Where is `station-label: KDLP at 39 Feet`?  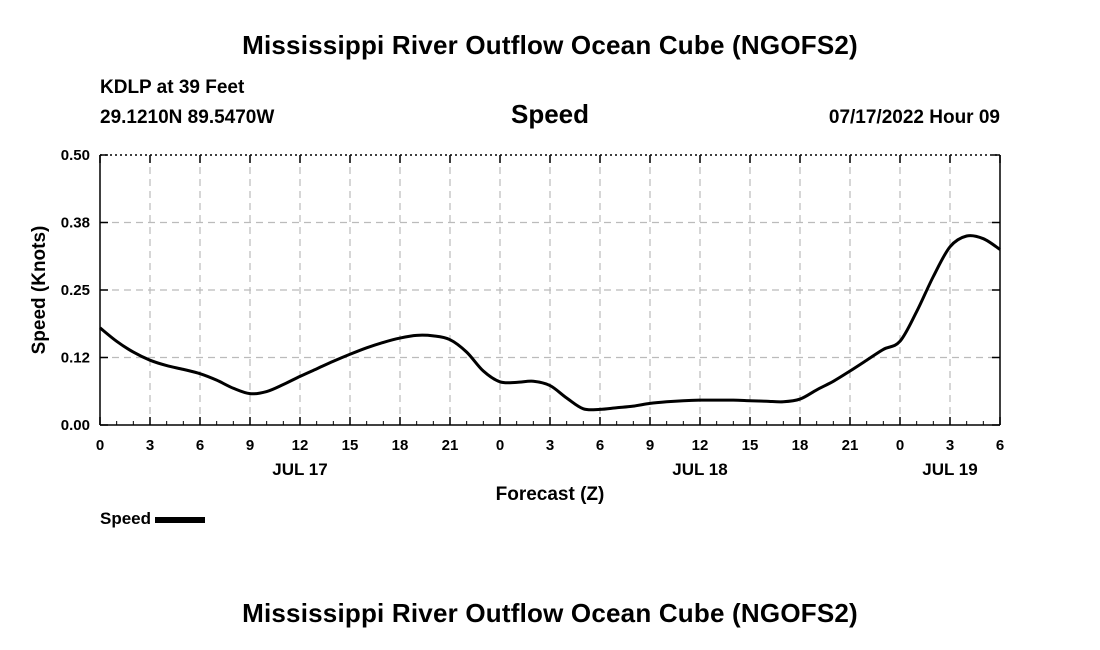 station-label: KDLP at 39 Feet is located at coordinates (172, 87).